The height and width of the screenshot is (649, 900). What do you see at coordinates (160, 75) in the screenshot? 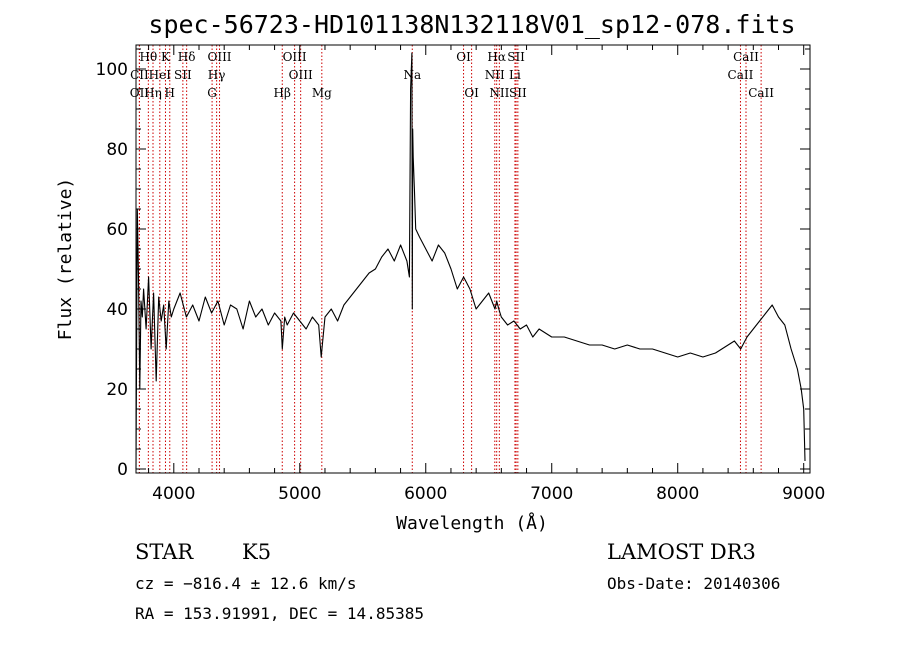
I see `emission-line-label: HeI` at bounding box center [160, 75].